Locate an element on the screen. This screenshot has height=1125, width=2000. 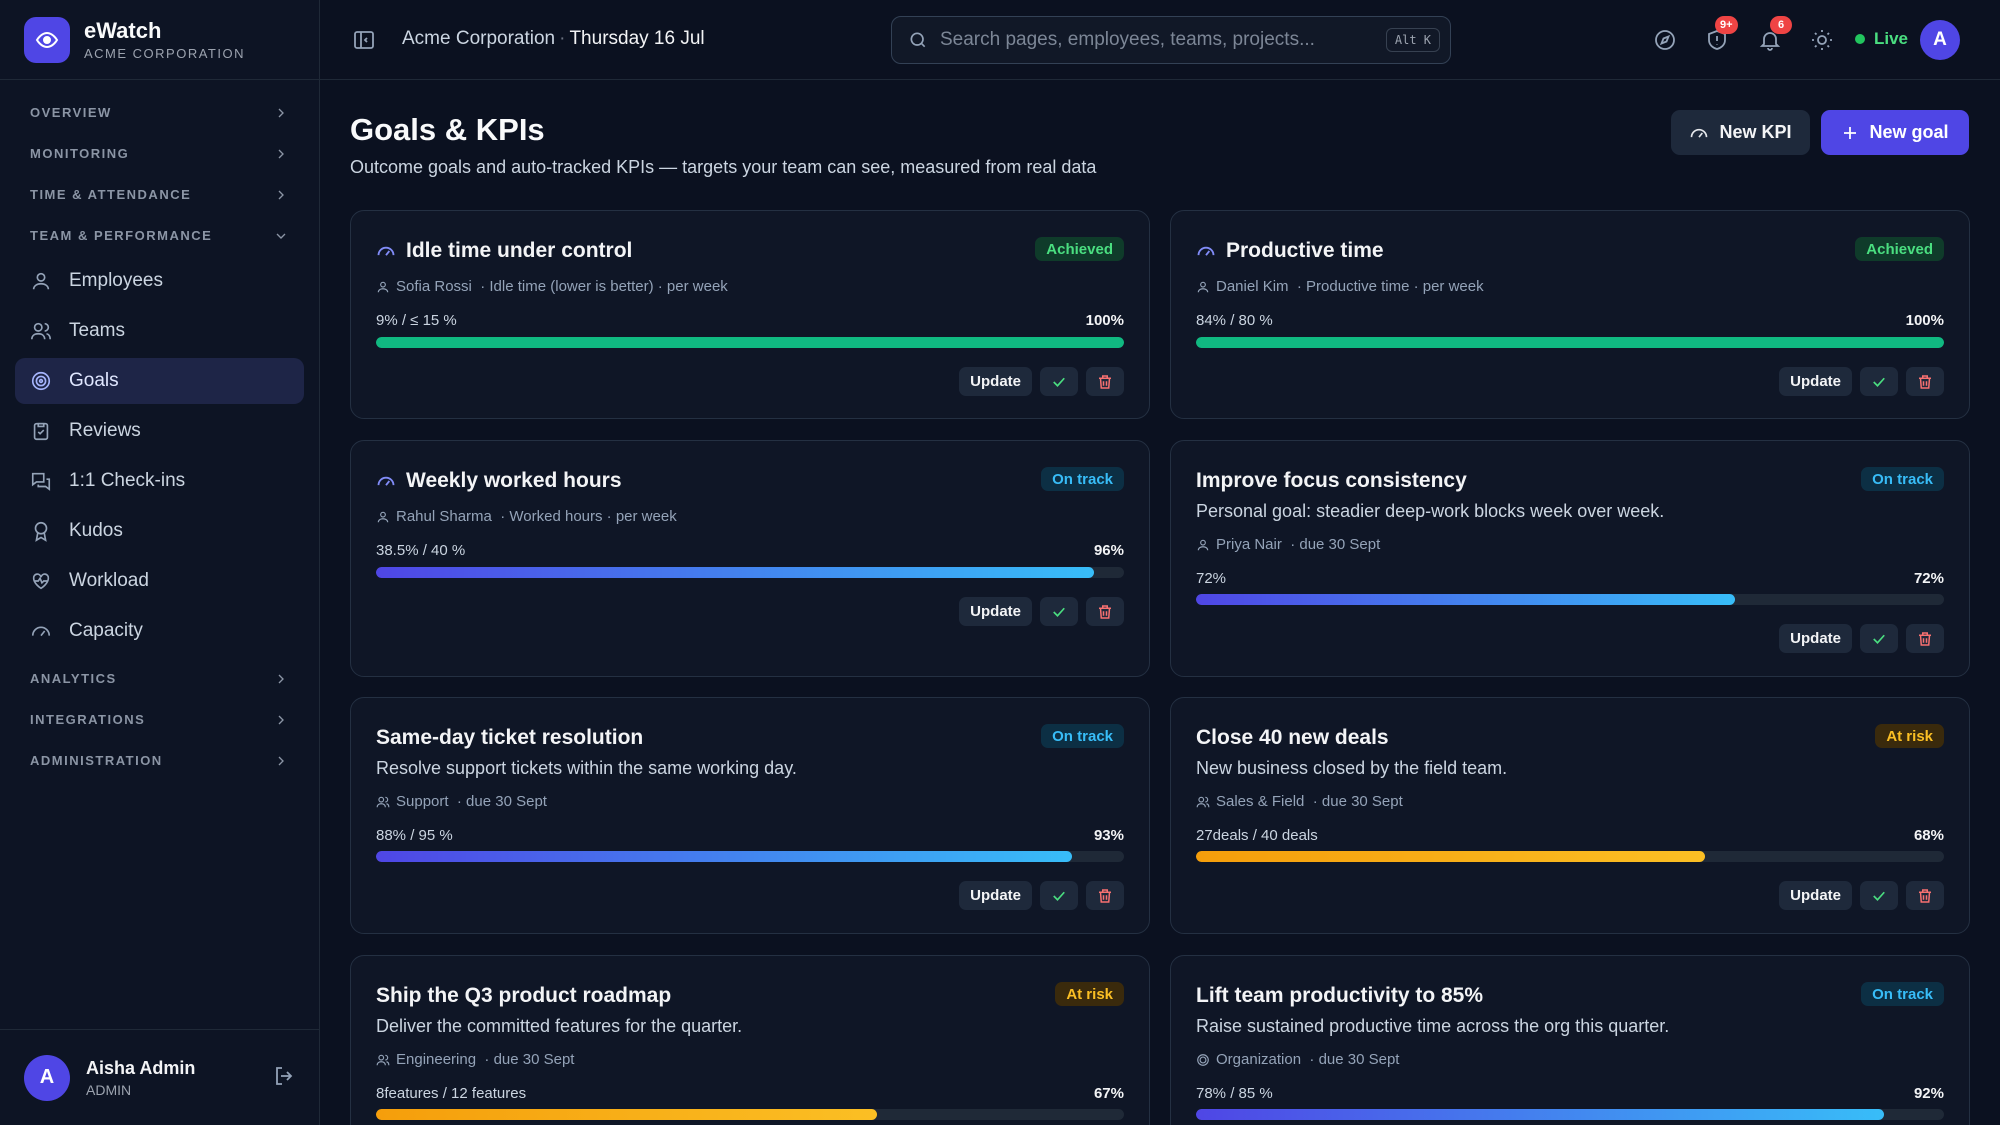
section-label: INTEGRATIONS is located at coordinates (88, 719).